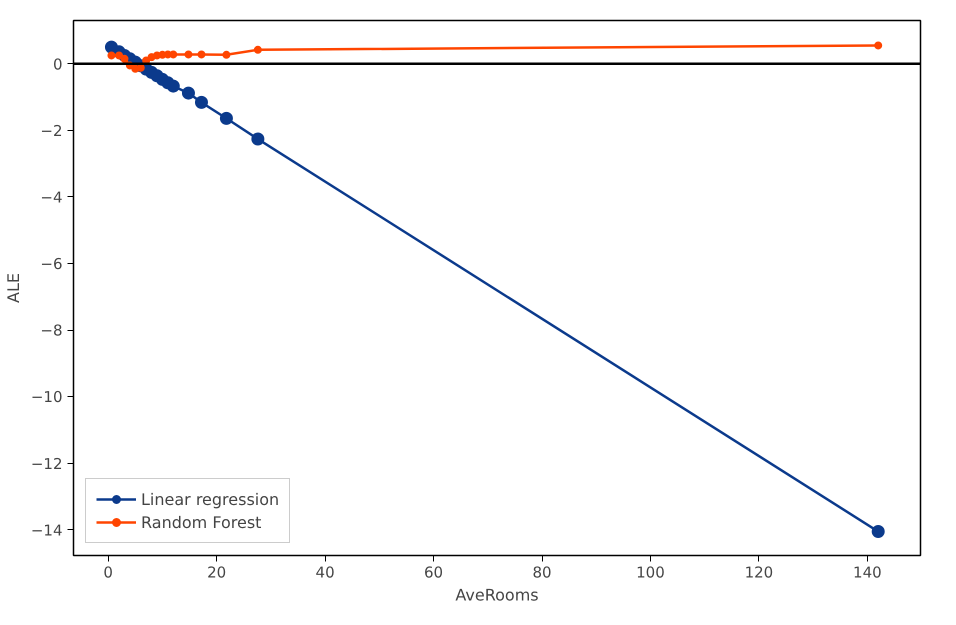 The image size is (956, 625). I want to click on legend-label: Random Forest, so click(201, 522).